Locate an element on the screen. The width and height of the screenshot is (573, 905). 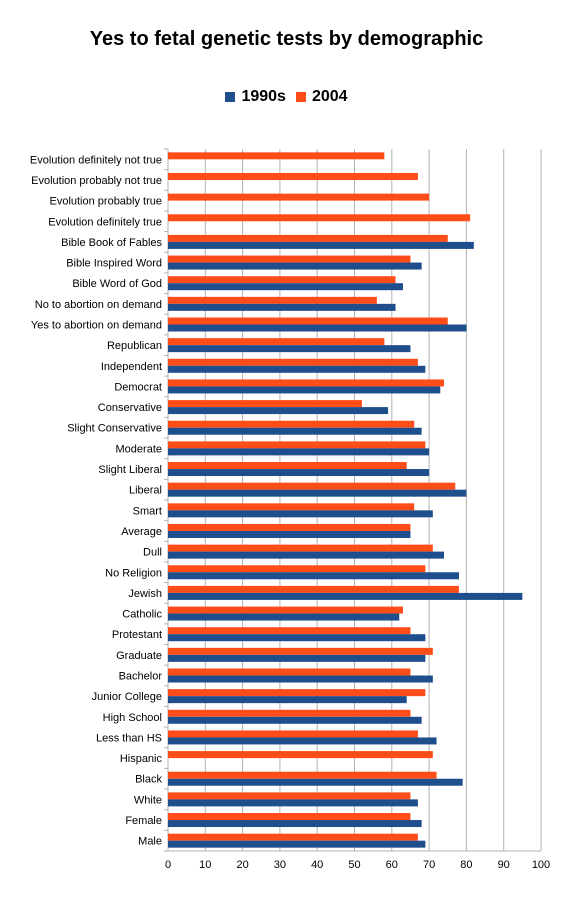
x-tick-label-70: 70 is located at coordinates (429, 865).